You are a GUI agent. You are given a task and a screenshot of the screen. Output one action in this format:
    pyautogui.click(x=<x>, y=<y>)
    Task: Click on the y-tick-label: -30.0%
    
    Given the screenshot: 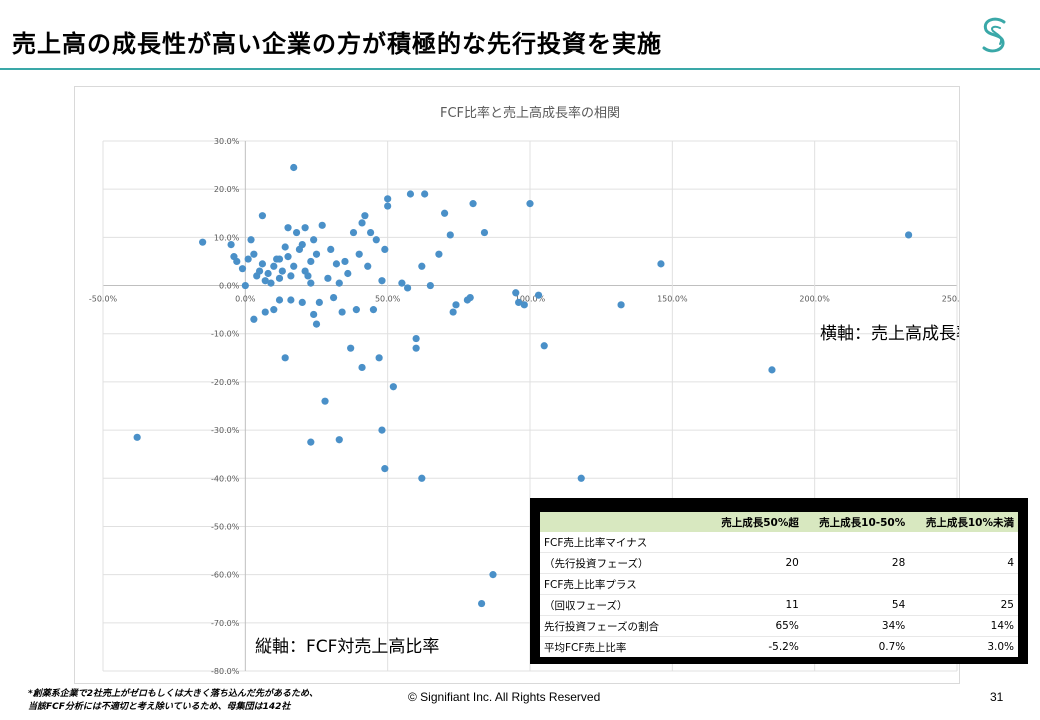 What is the action you would take?
    pyautogui.click(x=225, y=430)
    